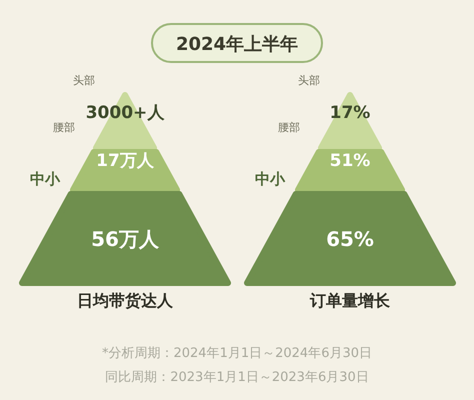 The image size is (474, 400). Describe the element at coordinates (350, 239) in the screenshot. I see `data-label: 65%` at that location.